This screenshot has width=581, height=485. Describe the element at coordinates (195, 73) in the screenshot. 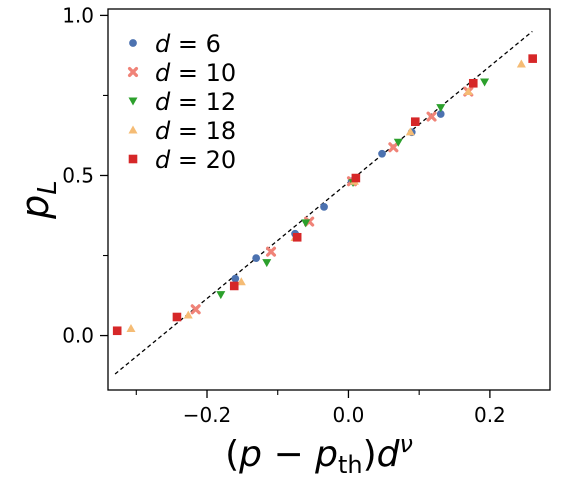

I see `legend-label: d = 10` at that location.